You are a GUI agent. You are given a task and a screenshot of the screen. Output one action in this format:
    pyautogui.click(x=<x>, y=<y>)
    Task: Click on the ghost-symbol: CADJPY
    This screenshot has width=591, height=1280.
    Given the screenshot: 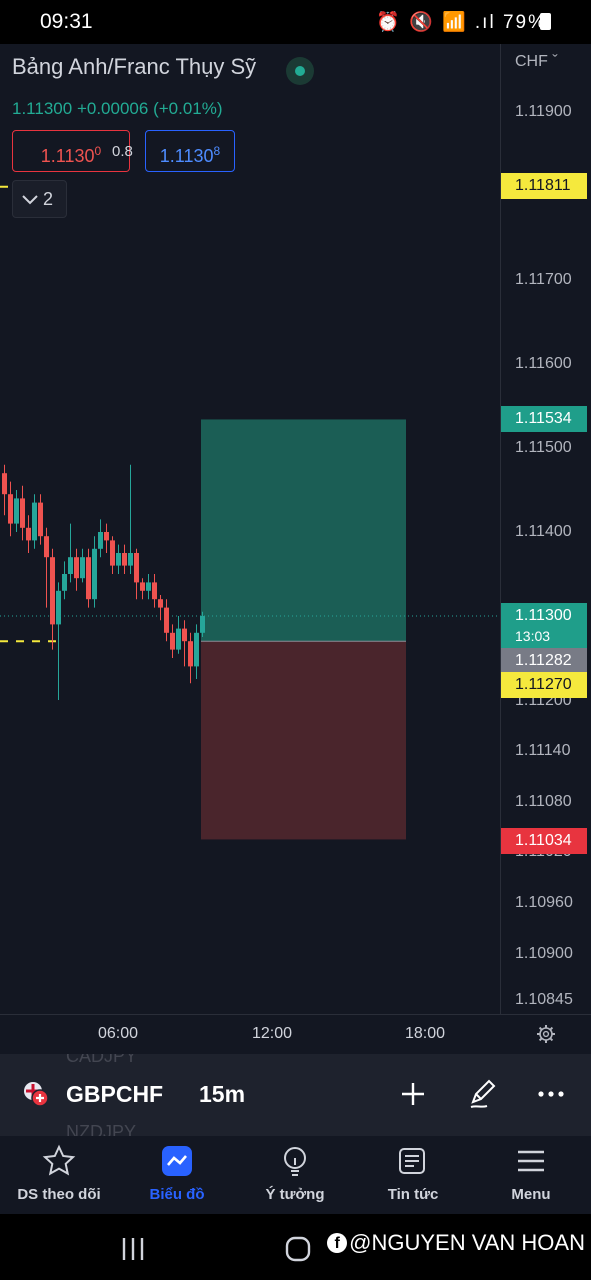 What is the action you would take?
    pyautogui.click(x=102, y=1060)
    